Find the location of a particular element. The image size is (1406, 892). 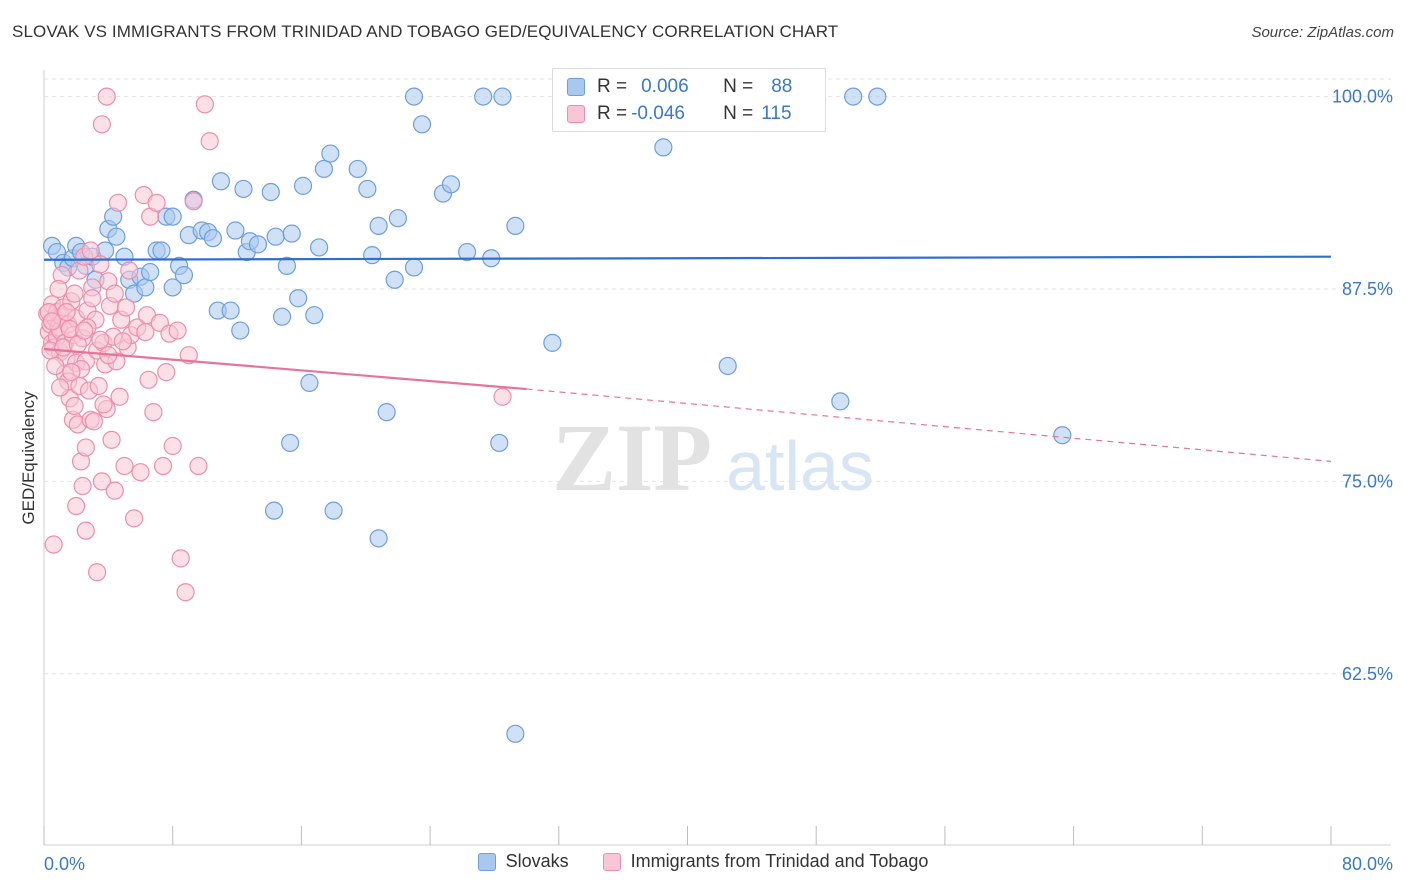

stats-n-value: 88 is located at coordinates (782, 86).